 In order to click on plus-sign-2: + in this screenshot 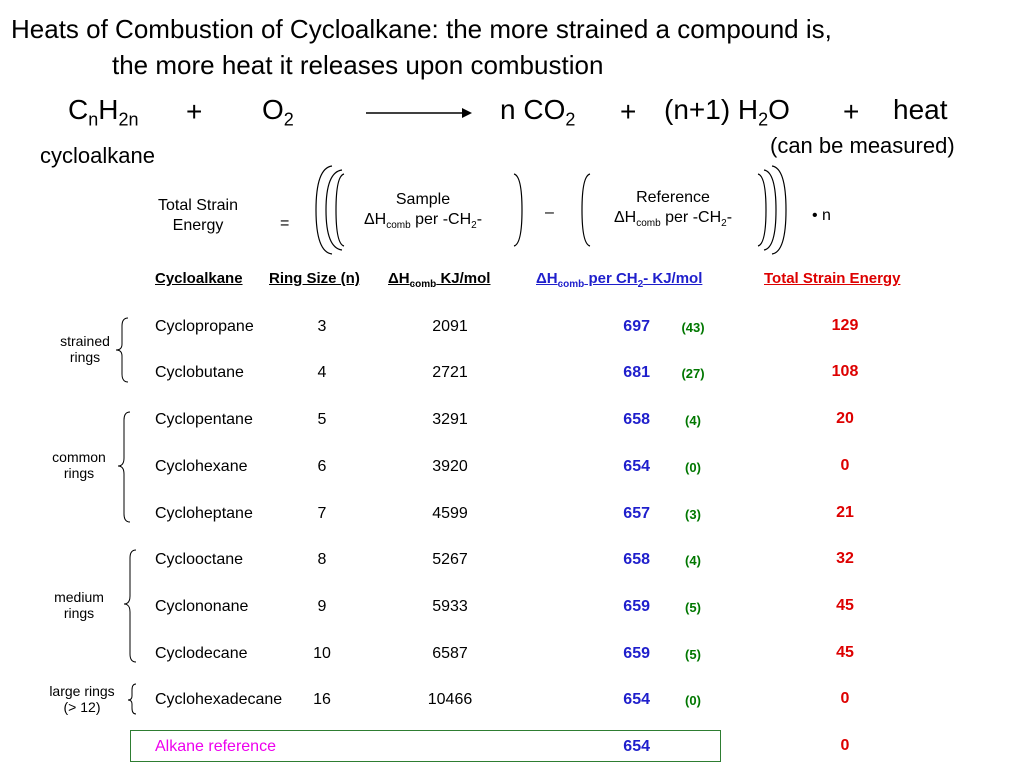, I will do `click(628, 111)`.